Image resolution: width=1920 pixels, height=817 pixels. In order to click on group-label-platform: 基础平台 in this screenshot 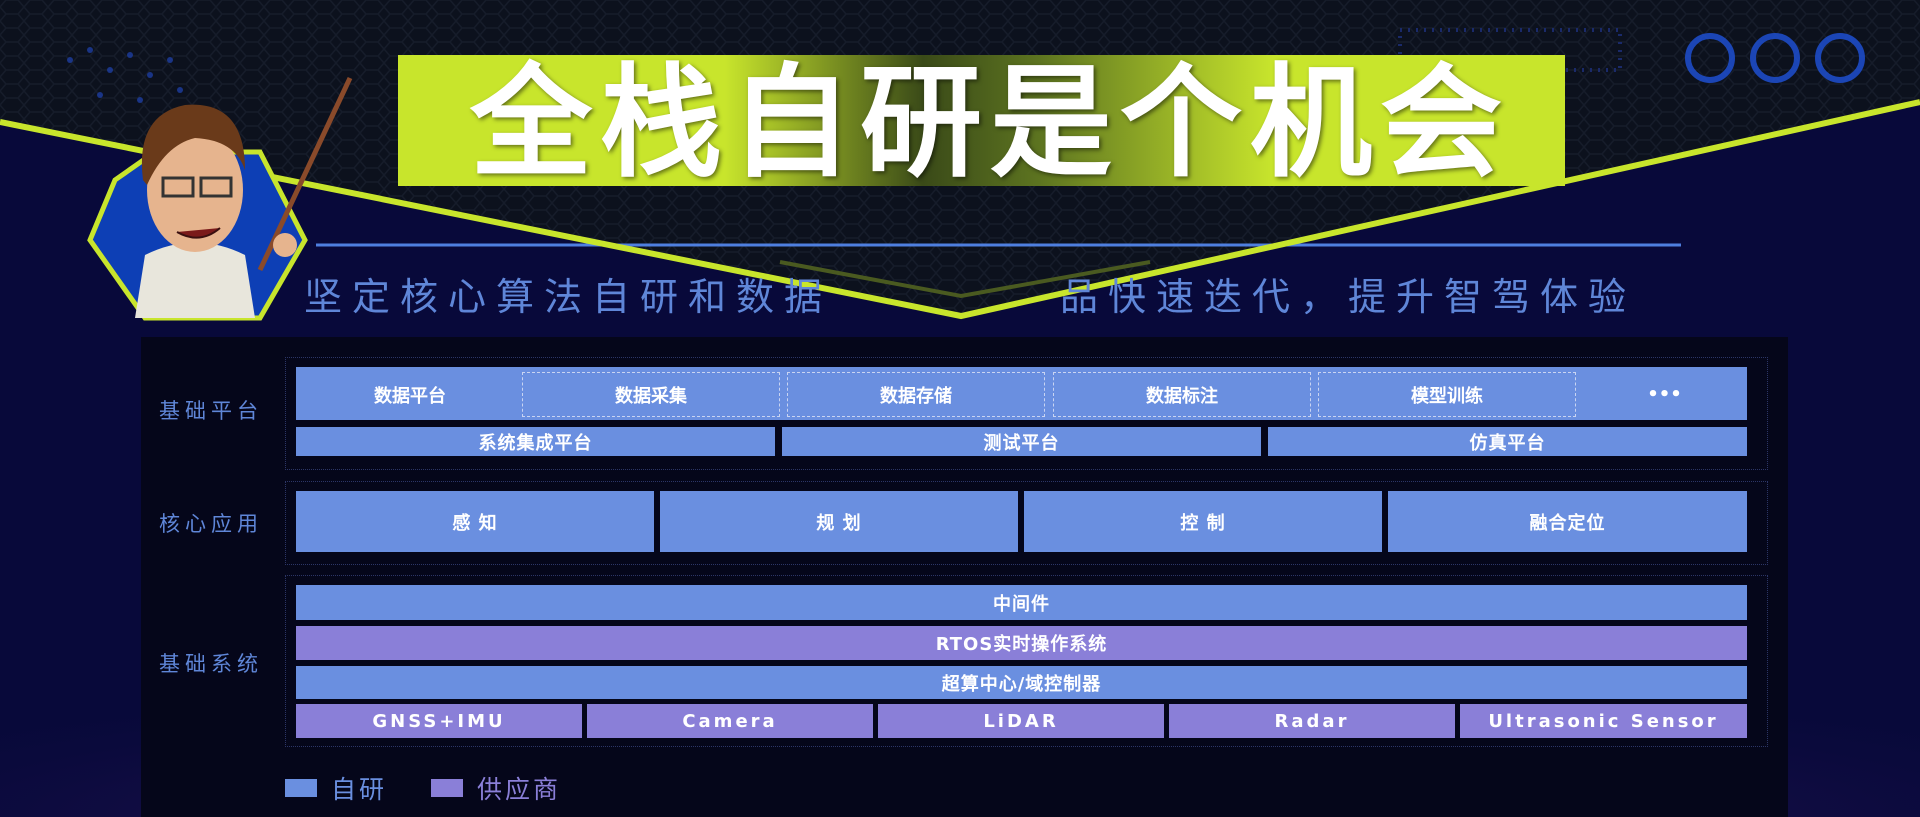, I will do `click(211, 411)`.